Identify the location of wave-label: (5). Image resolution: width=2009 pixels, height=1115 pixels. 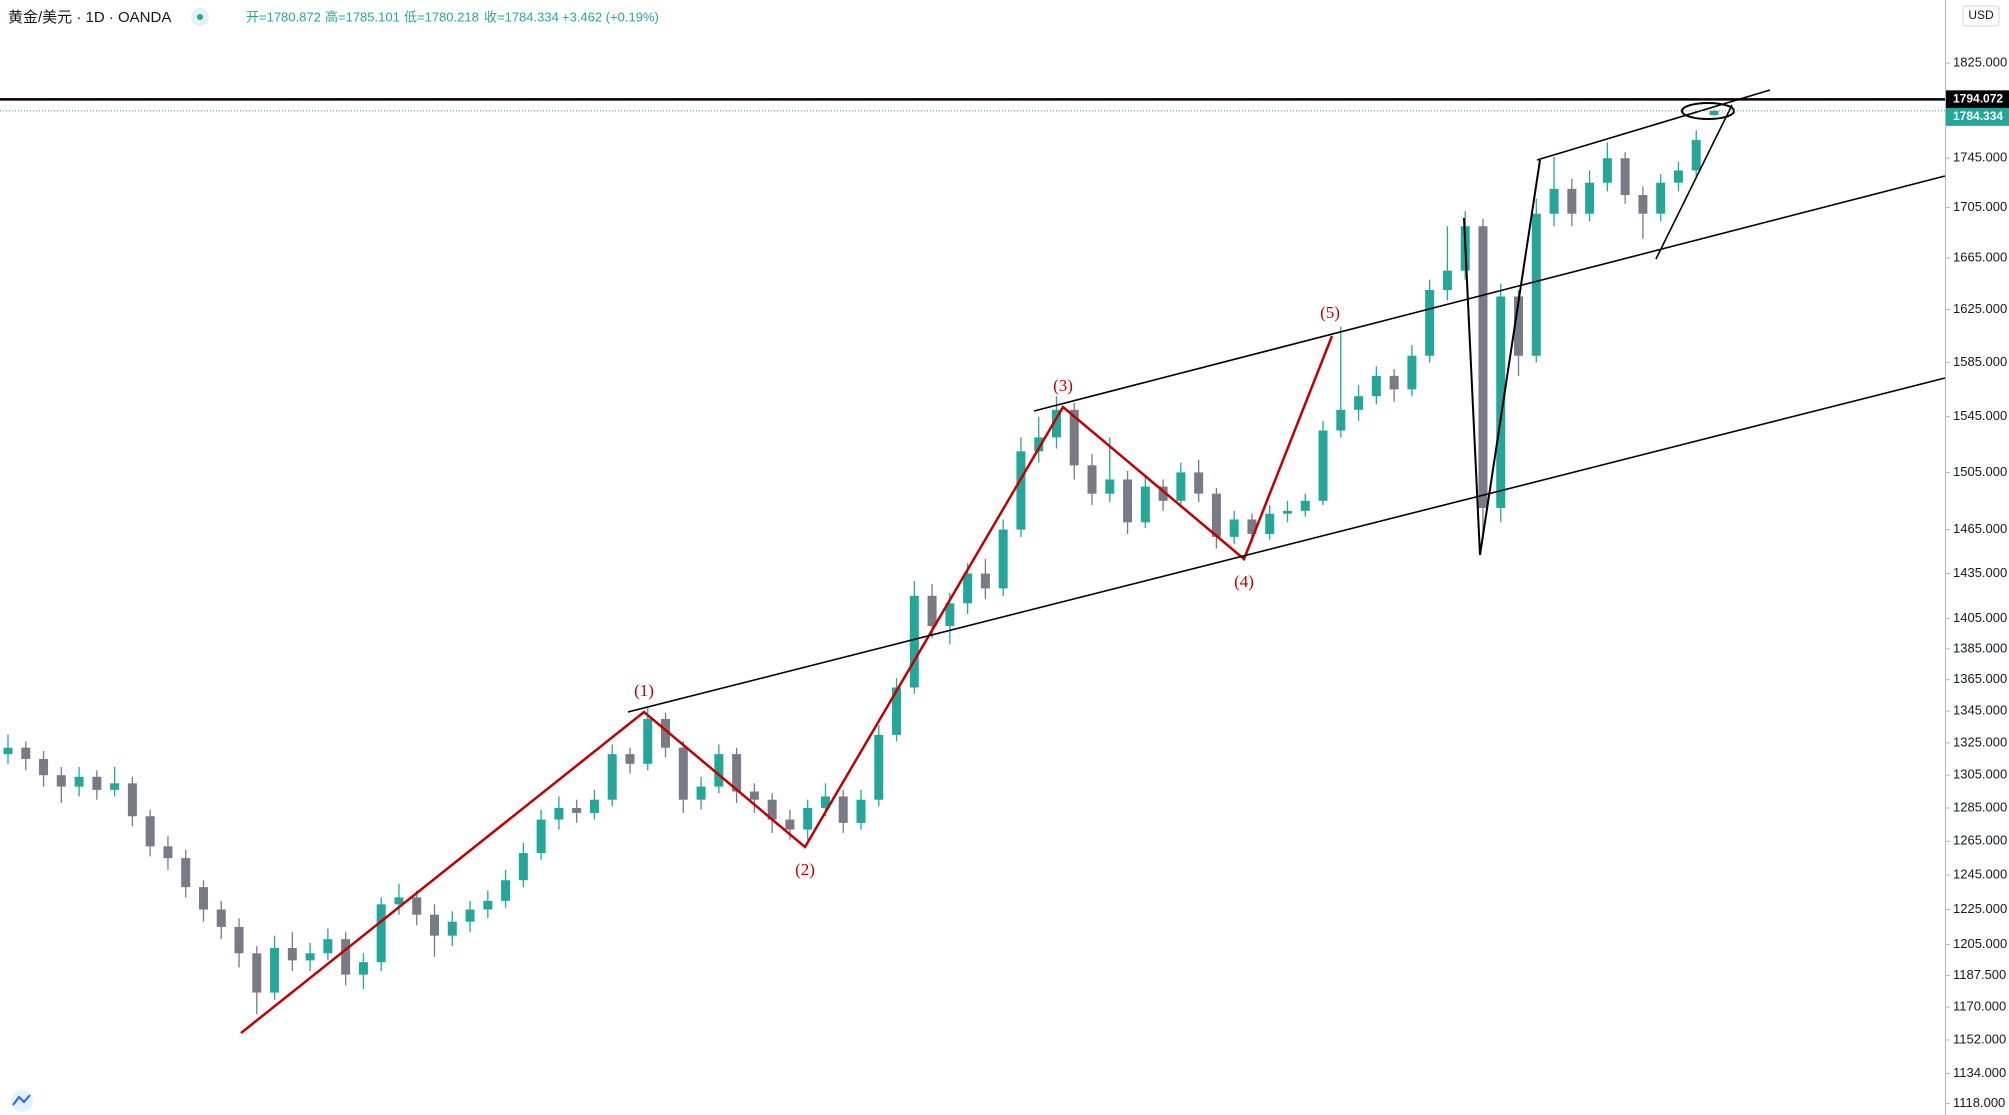
(1330, 312).